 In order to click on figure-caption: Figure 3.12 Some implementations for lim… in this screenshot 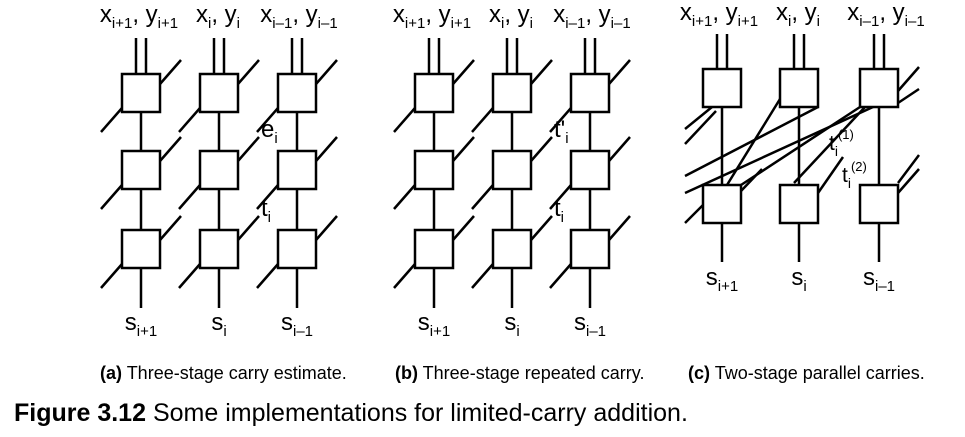, I will do `click(351, 413)`.